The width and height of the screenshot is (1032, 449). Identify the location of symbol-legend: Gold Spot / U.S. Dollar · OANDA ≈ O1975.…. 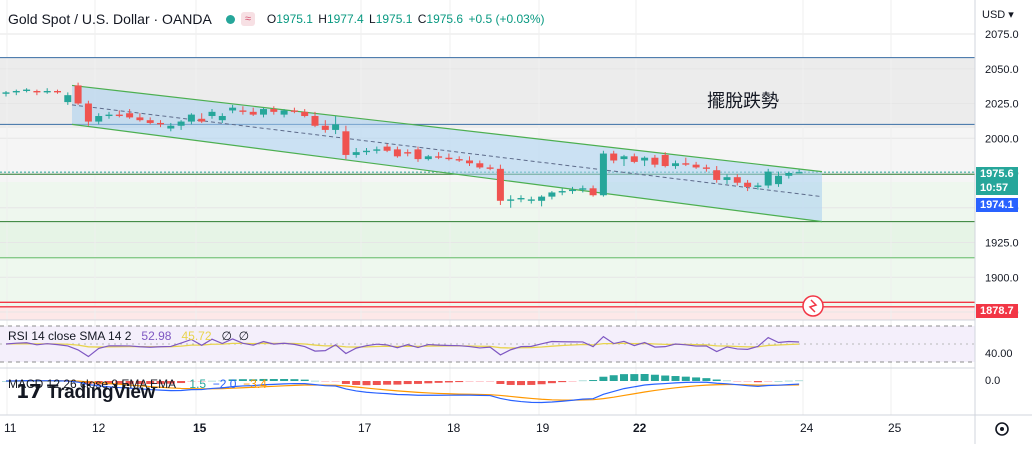
(277, 19).